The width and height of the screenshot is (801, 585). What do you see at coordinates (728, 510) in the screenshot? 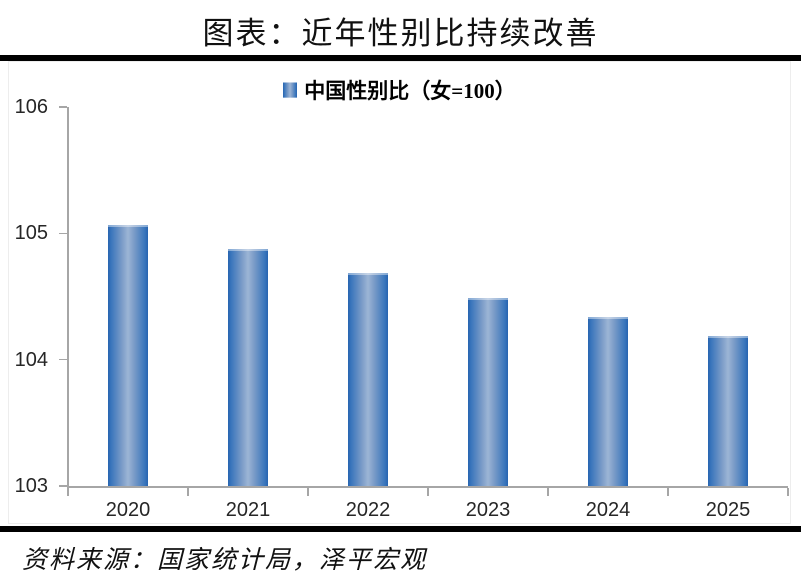
I see `x-axis-label-2025: 2025` at bounding box center [728, 510].